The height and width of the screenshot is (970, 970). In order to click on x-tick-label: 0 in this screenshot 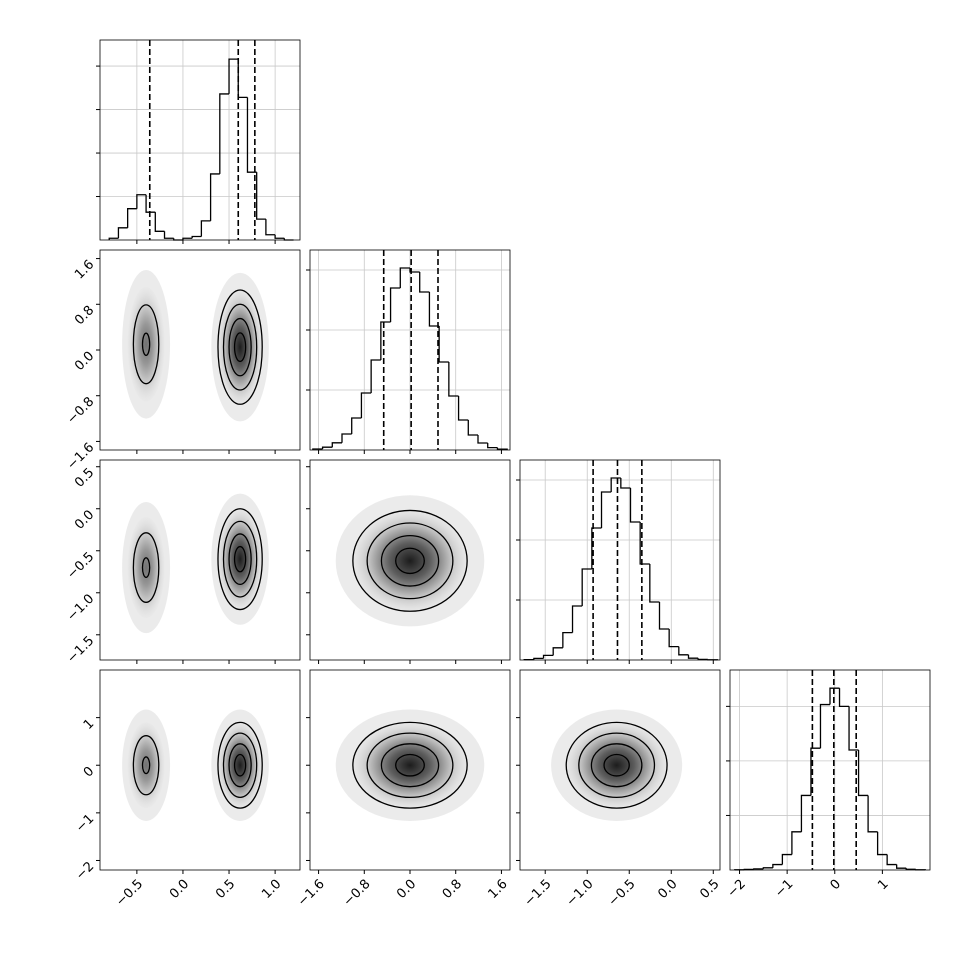, I will do `click(836, 885)`.